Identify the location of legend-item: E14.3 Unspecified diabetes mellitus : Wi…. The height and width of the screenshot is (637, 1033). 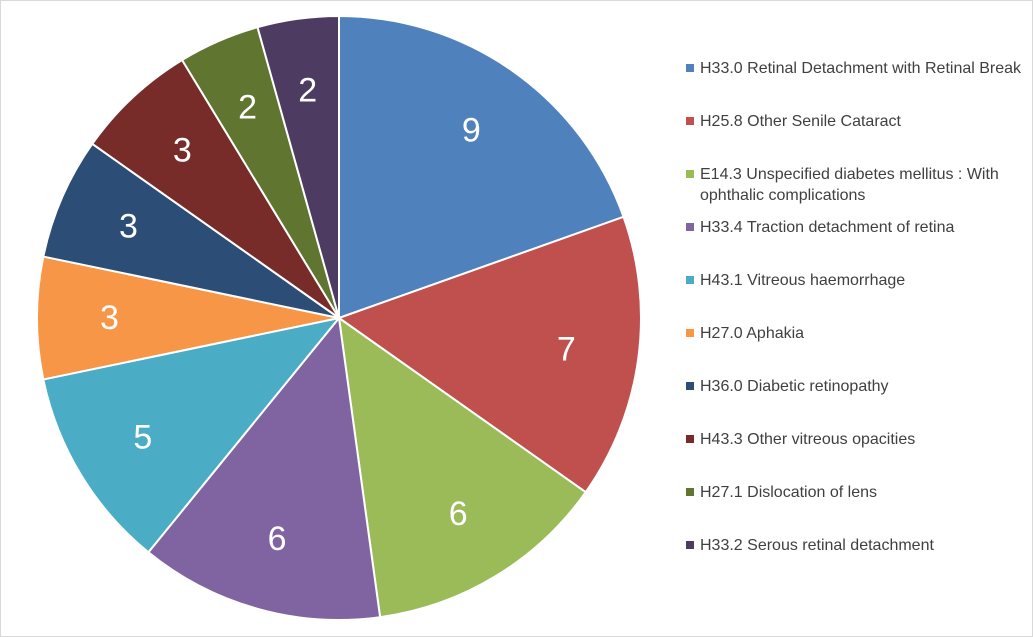
(856, 185).